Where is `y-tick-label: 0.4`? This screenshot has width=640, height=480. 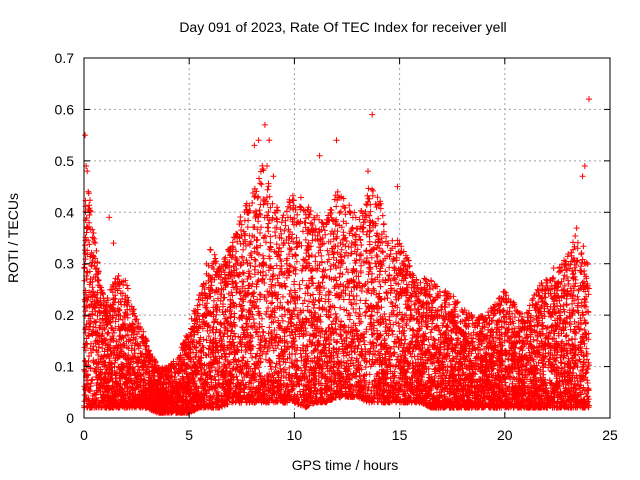 y-tick-label: 0.4 is located at coordinates (65, 212).